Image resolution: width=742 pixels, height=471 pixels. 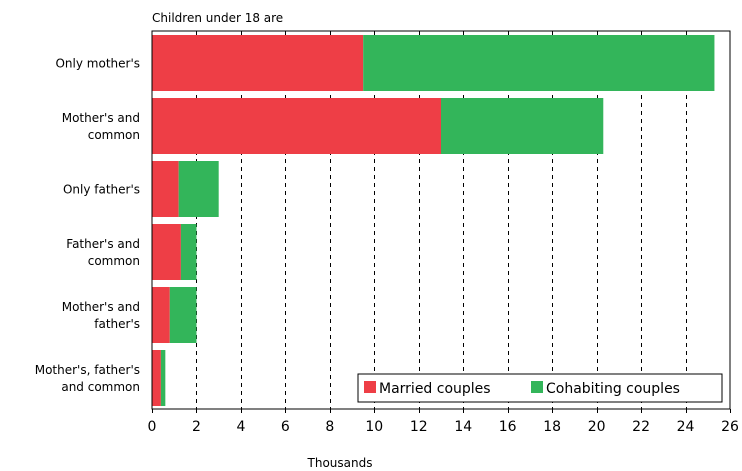 I want to click on x-axis-ticks: 0 2 4 6 8 10 12 14 16 18 20 22 24 26, so click(x=443, y=422).